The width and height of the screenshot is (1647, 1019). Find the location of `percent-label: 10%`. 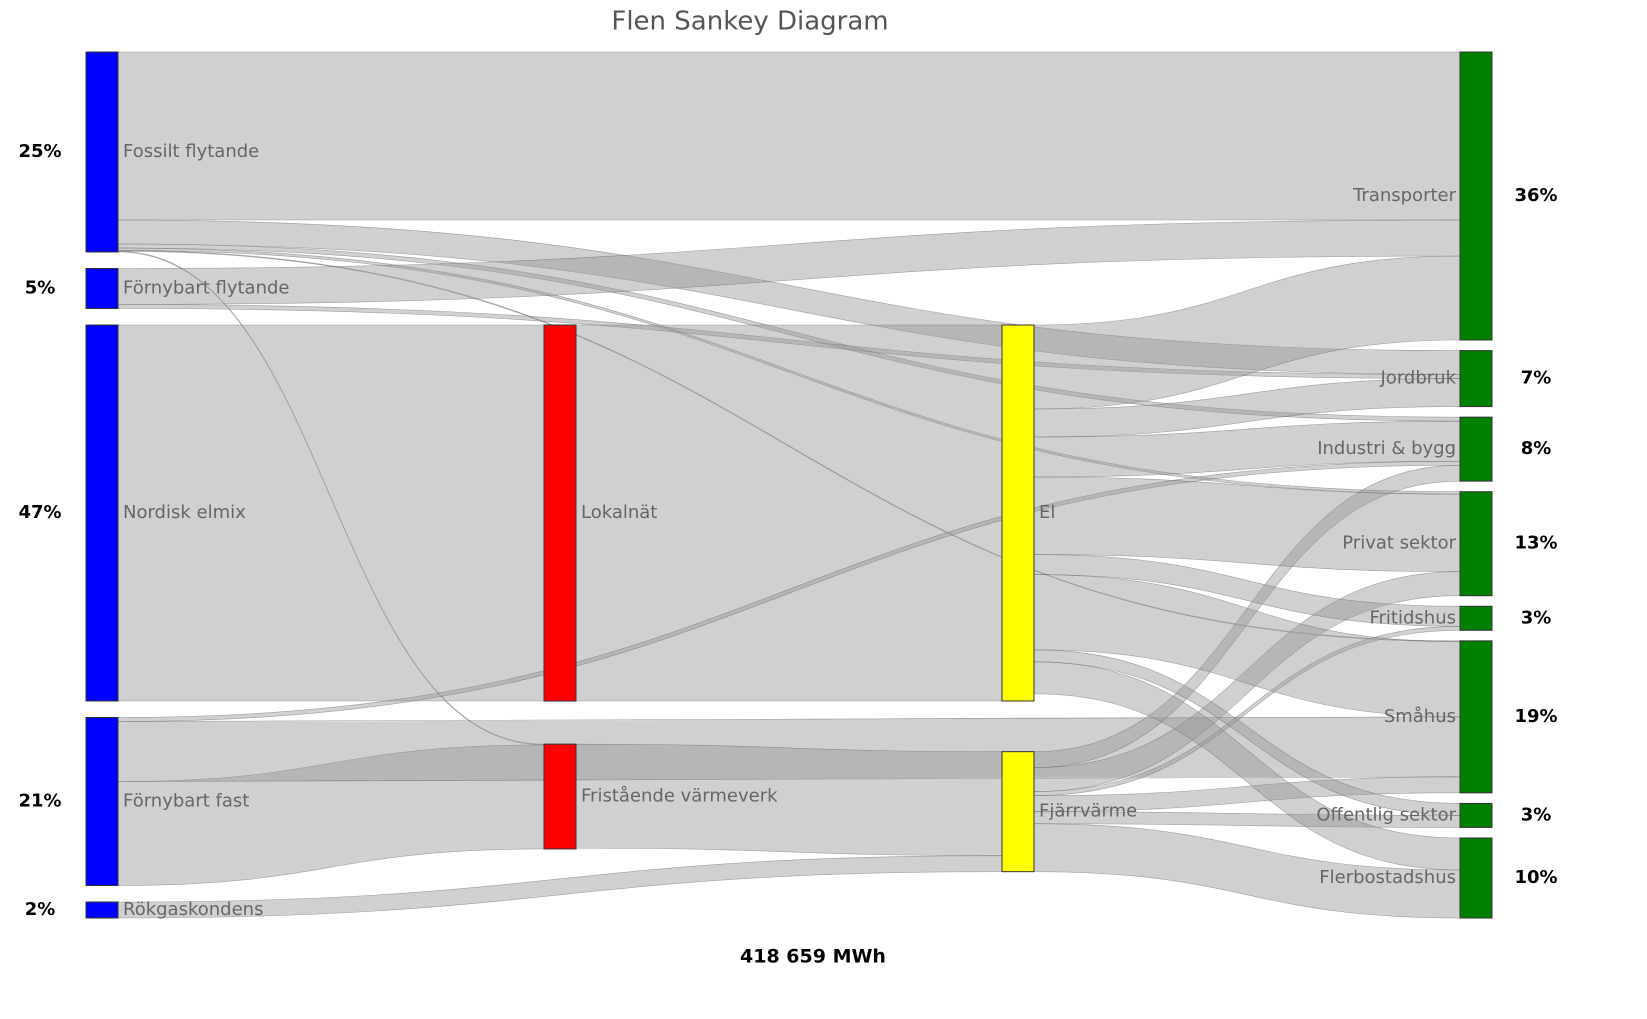

percent-label: 10% is located at coordinates (1535, 877).